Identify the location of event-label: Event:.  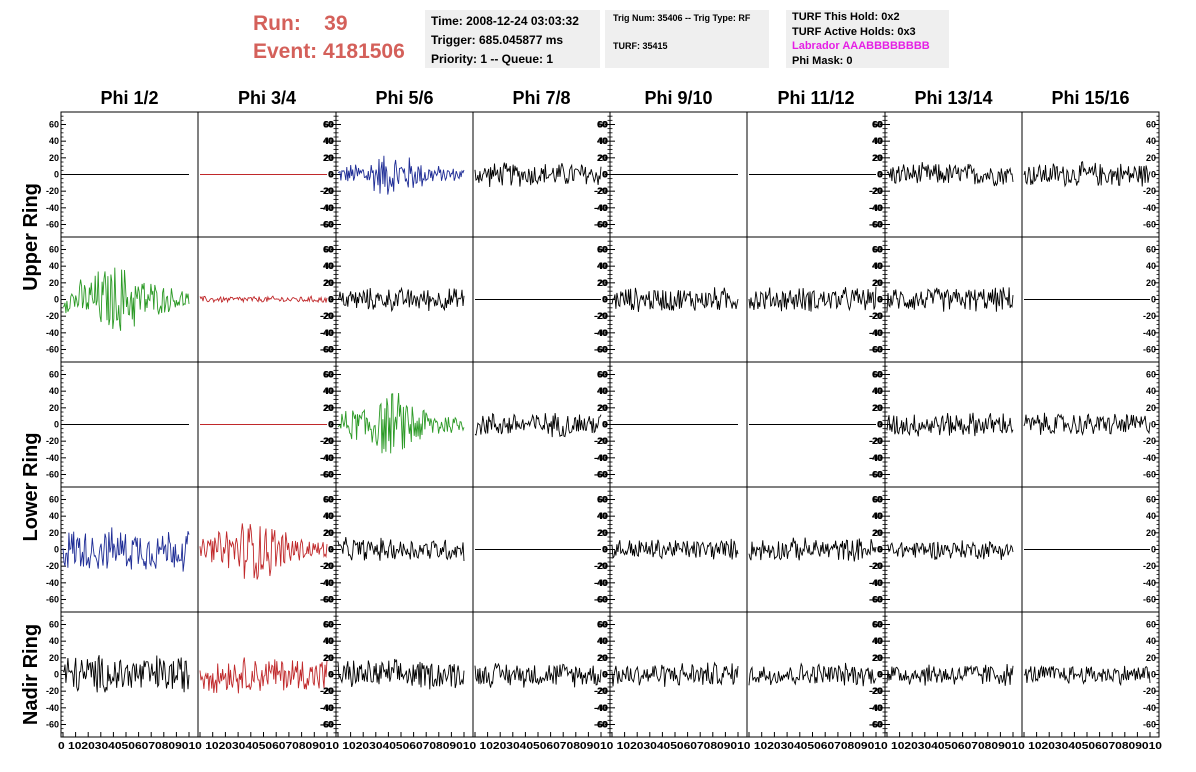
(285, 51).